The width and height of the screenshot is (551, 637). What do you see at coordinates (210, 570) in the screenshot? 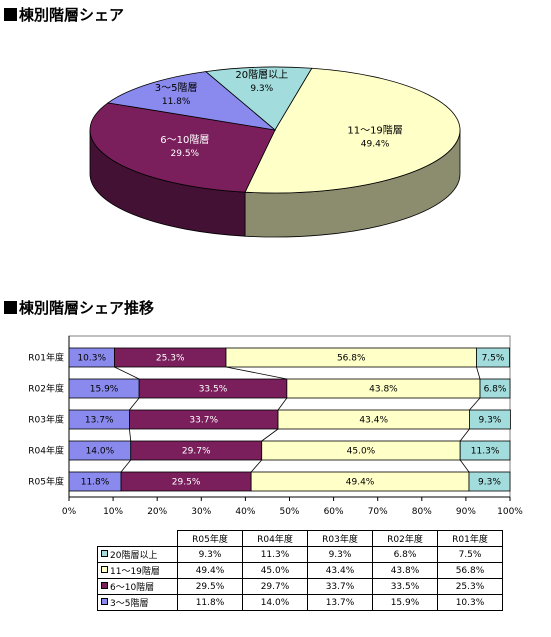
I see `table-cell: 49.4%` at bounding box center [210, 570].